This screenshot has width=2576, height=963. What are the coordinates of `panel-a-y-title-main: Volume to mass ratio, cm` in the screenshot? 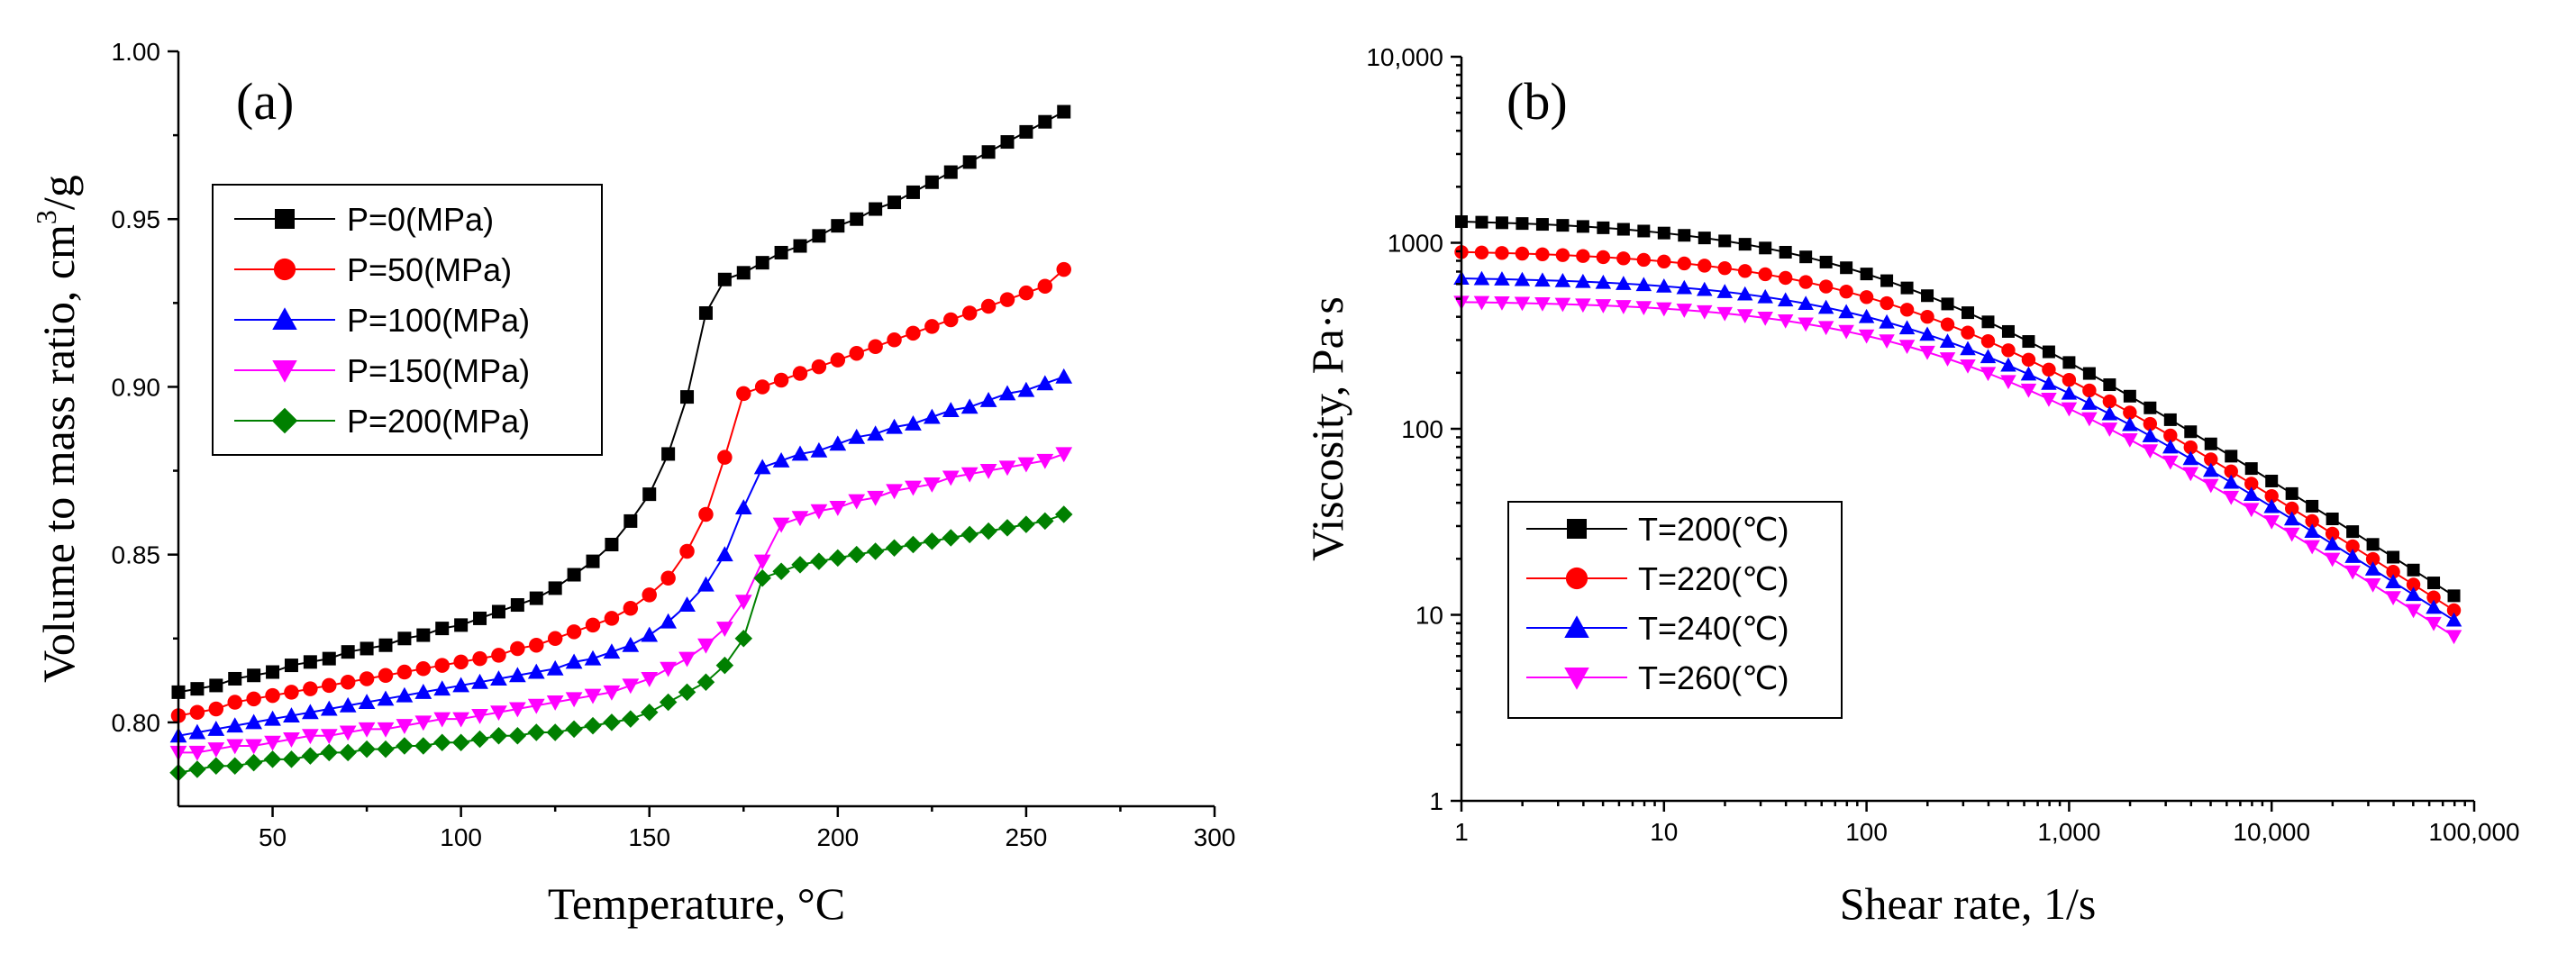 It's located at (58, 454).